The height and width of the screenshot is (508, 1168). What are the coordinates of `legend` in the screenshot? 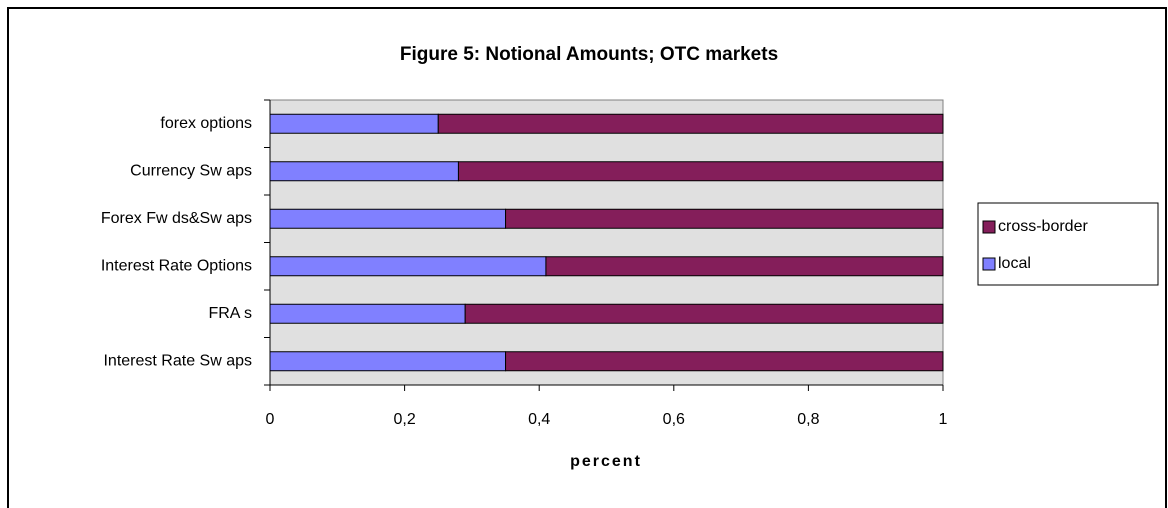 It's located at (1068, 244).